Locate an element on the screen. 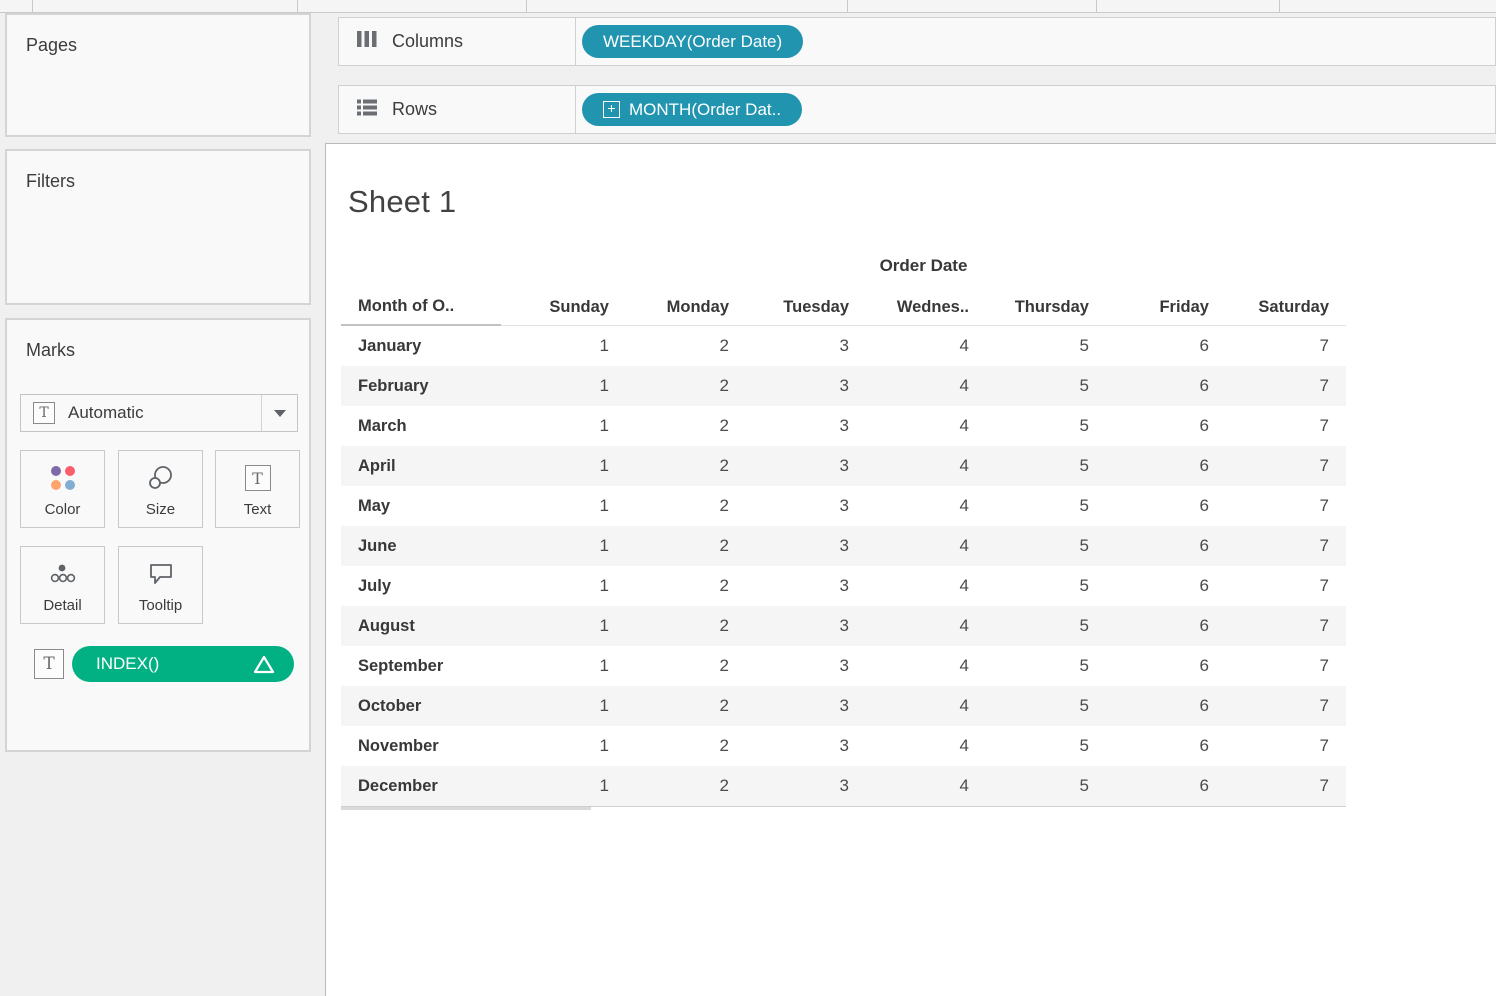  month-row-header: February is located at coordinates (393, 385).